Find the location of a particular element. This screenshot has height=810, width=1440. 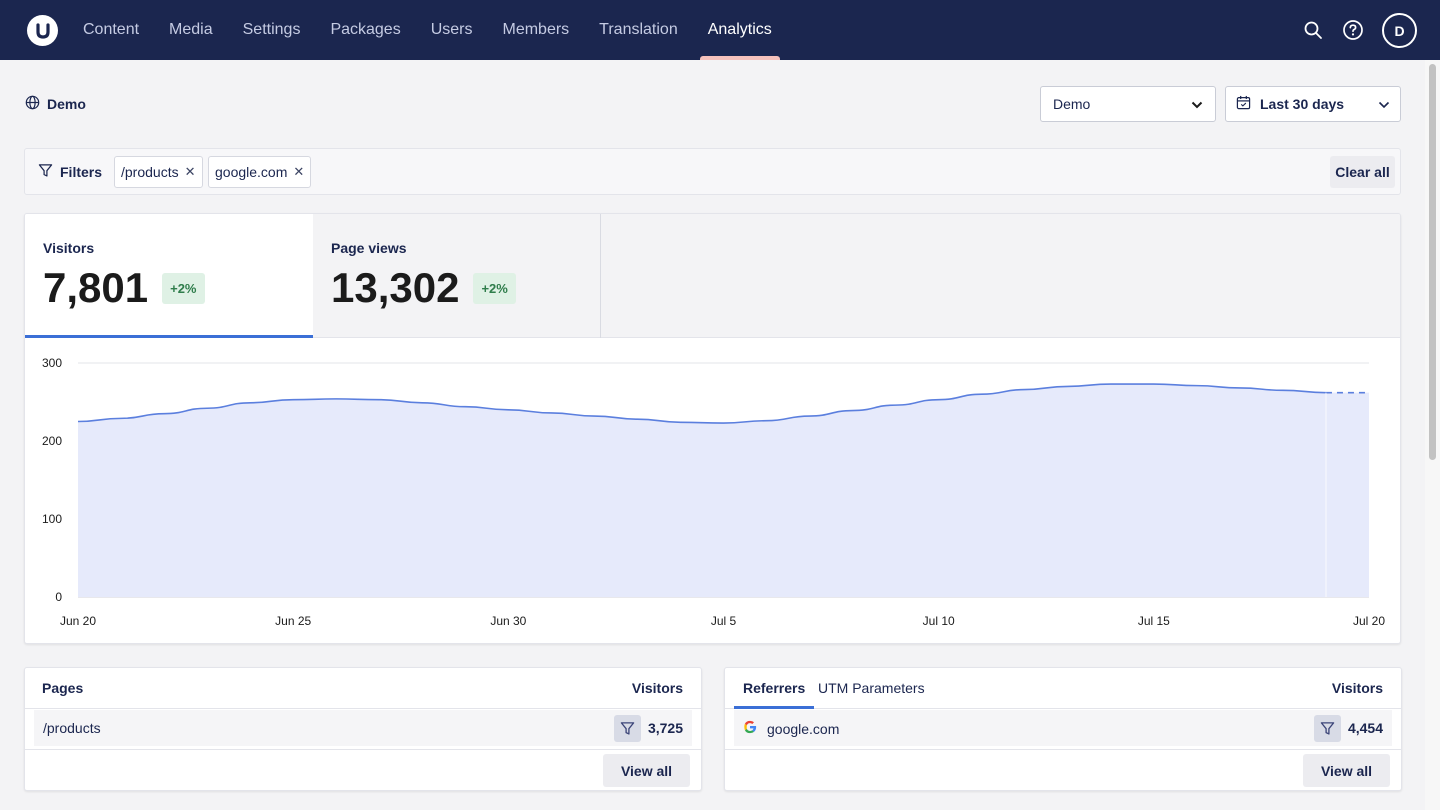

y-tick-label: 200 is located at coordinates (52, 441).